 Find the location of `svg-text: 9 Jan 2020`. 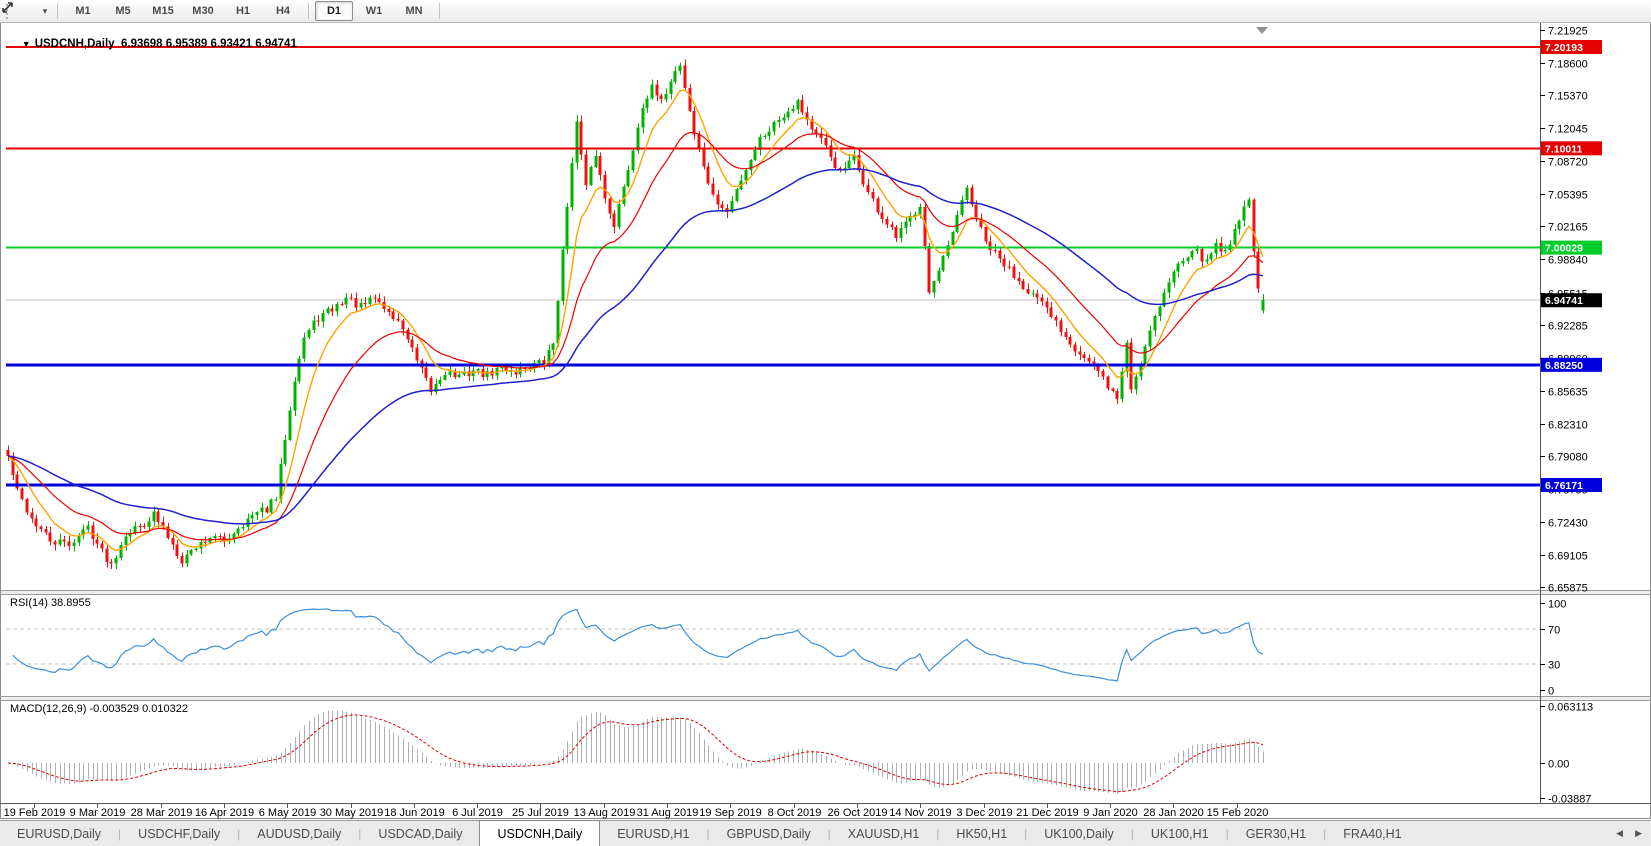

svg-text: 9 Jan 2020 is located at coordinates (1110, 813).